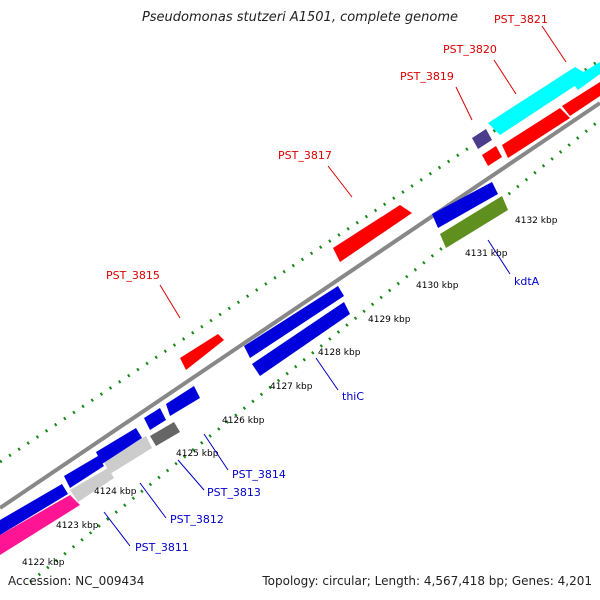 The image size is (600, 600). Describe the element at coordinates (34, 509) in the screenshot. I see `gene-left-blue-shape` at that location.